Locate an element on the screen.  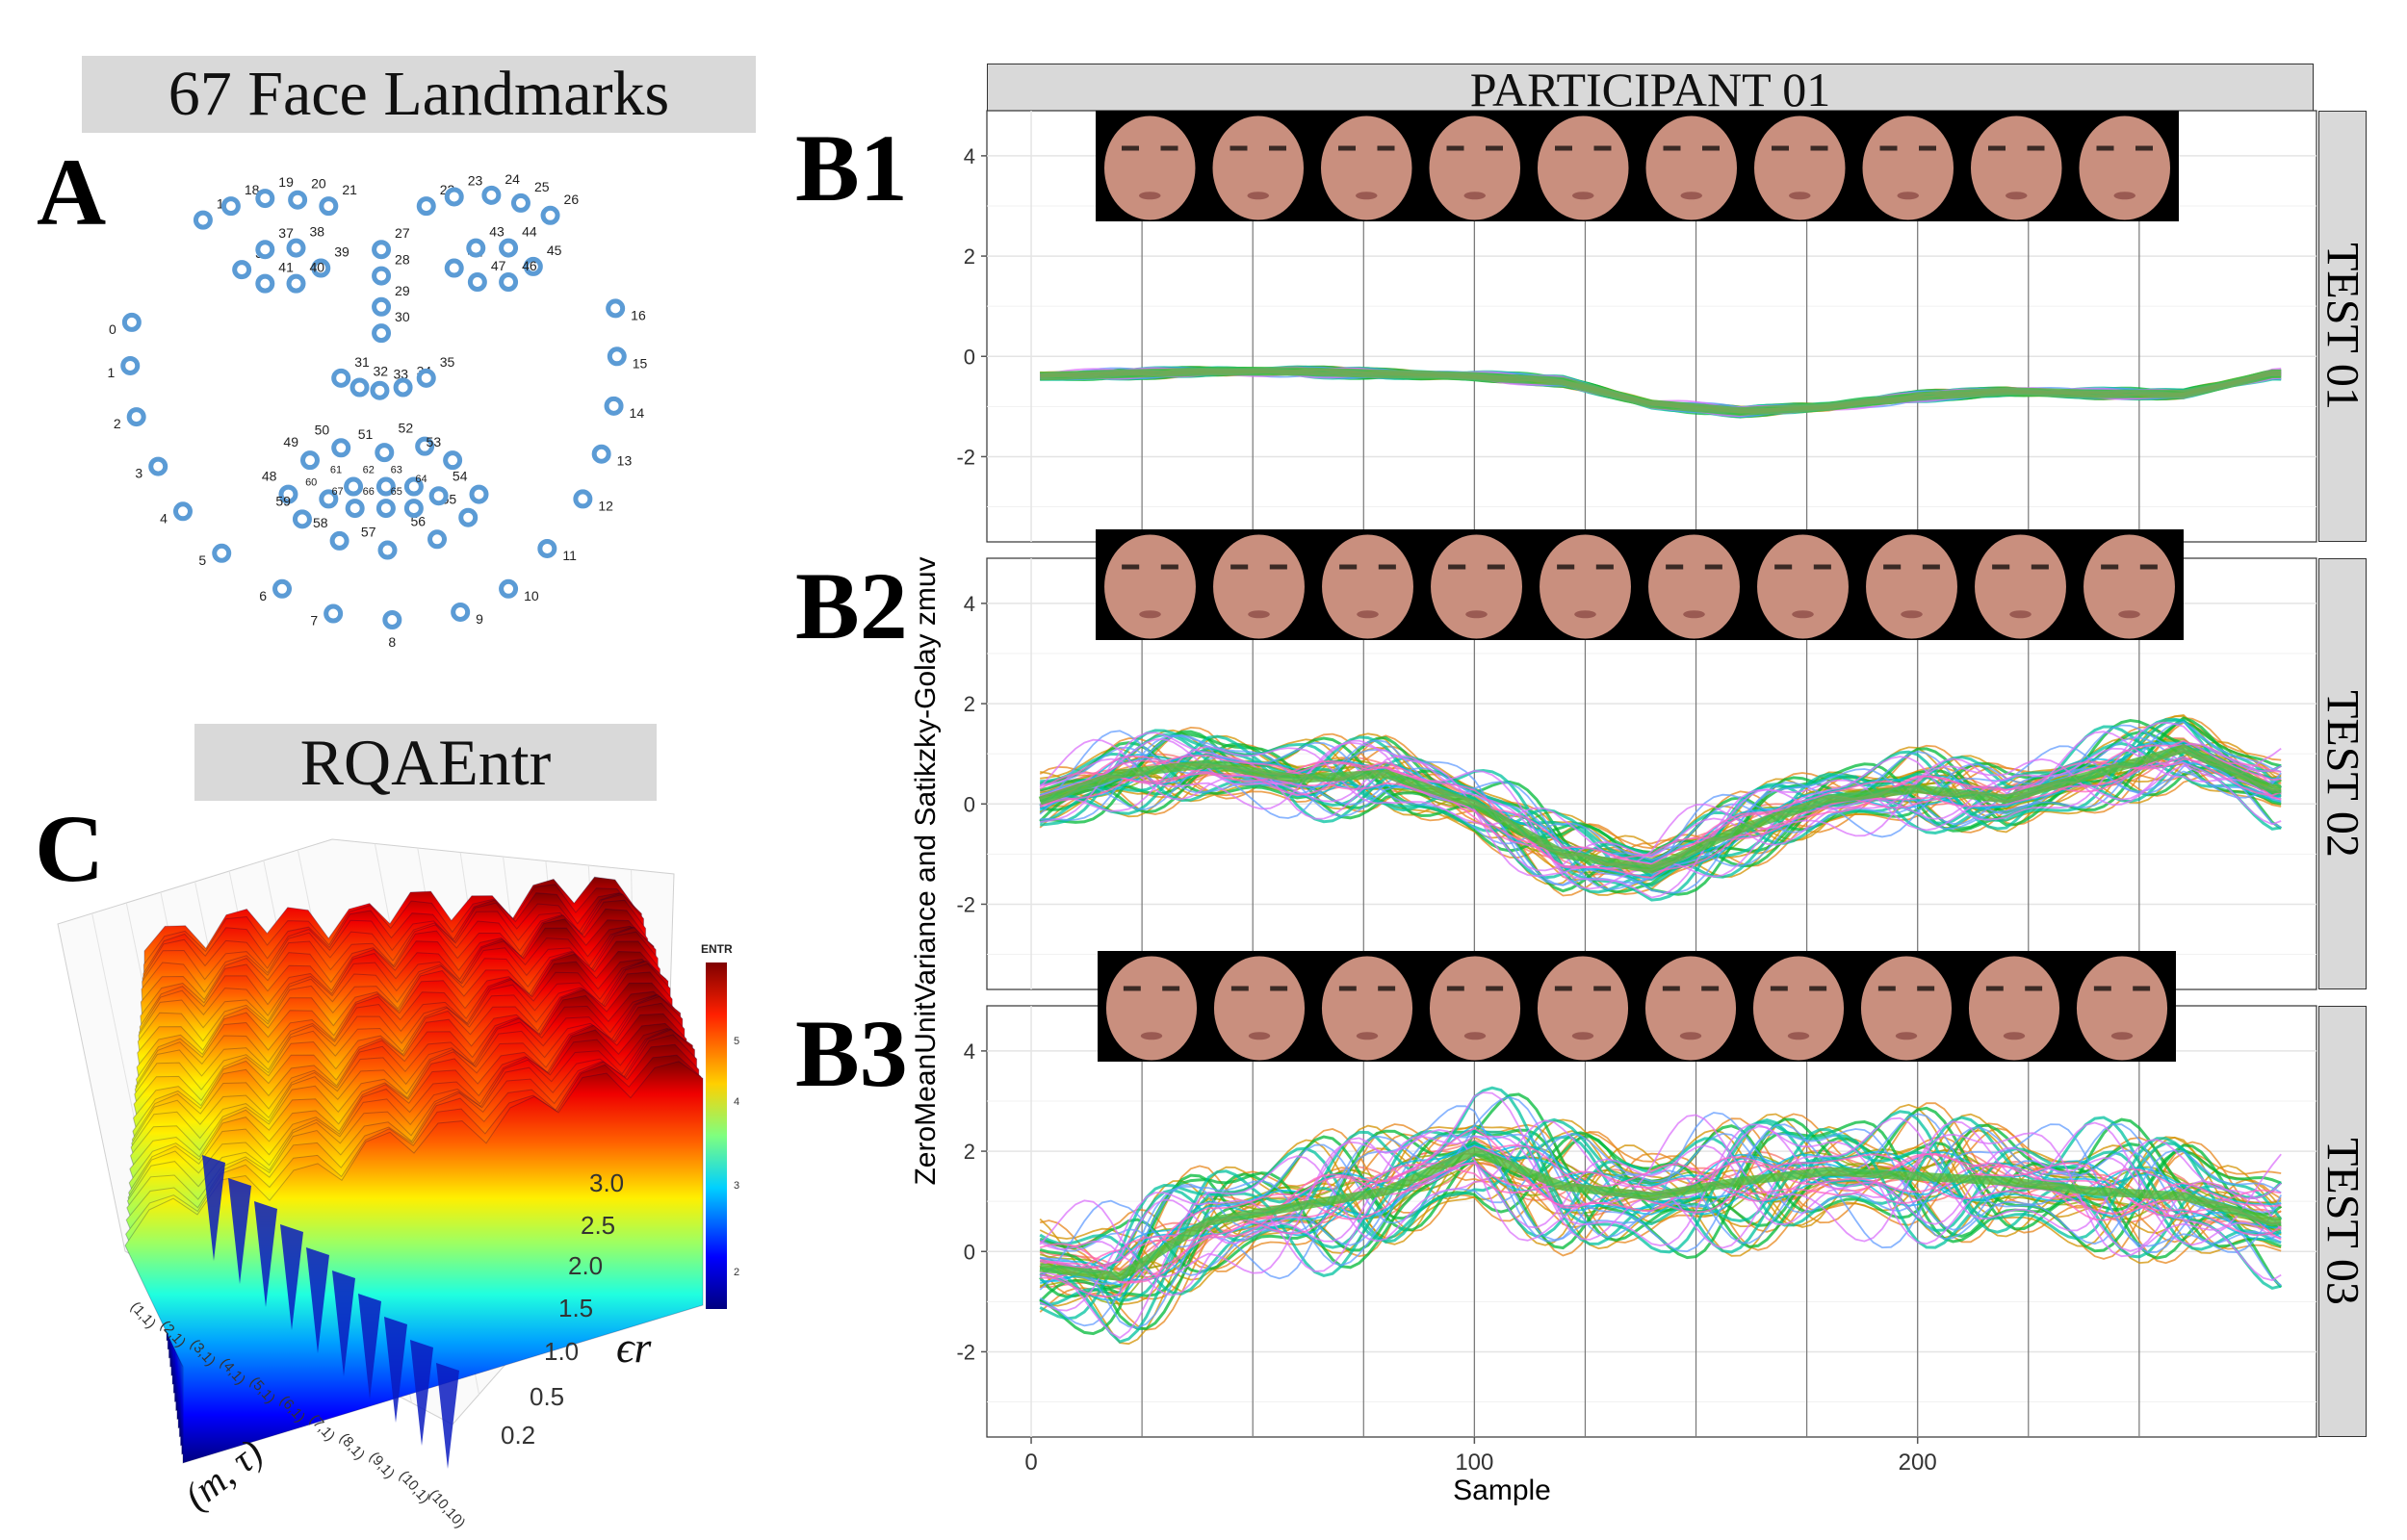
landmark-label: 19 is located at coordinates (286, 182).